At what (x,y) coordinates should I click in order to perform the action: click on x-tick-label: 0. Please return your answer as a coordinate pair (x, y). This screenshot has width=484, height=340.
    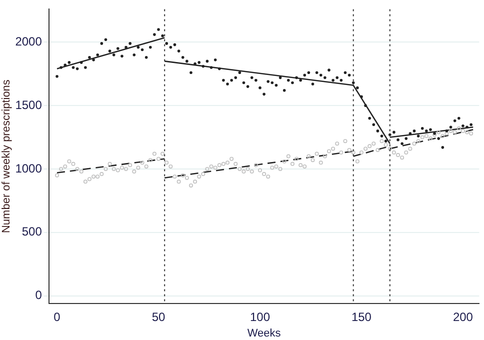
    Looking at the image, I should click on (57, 317).